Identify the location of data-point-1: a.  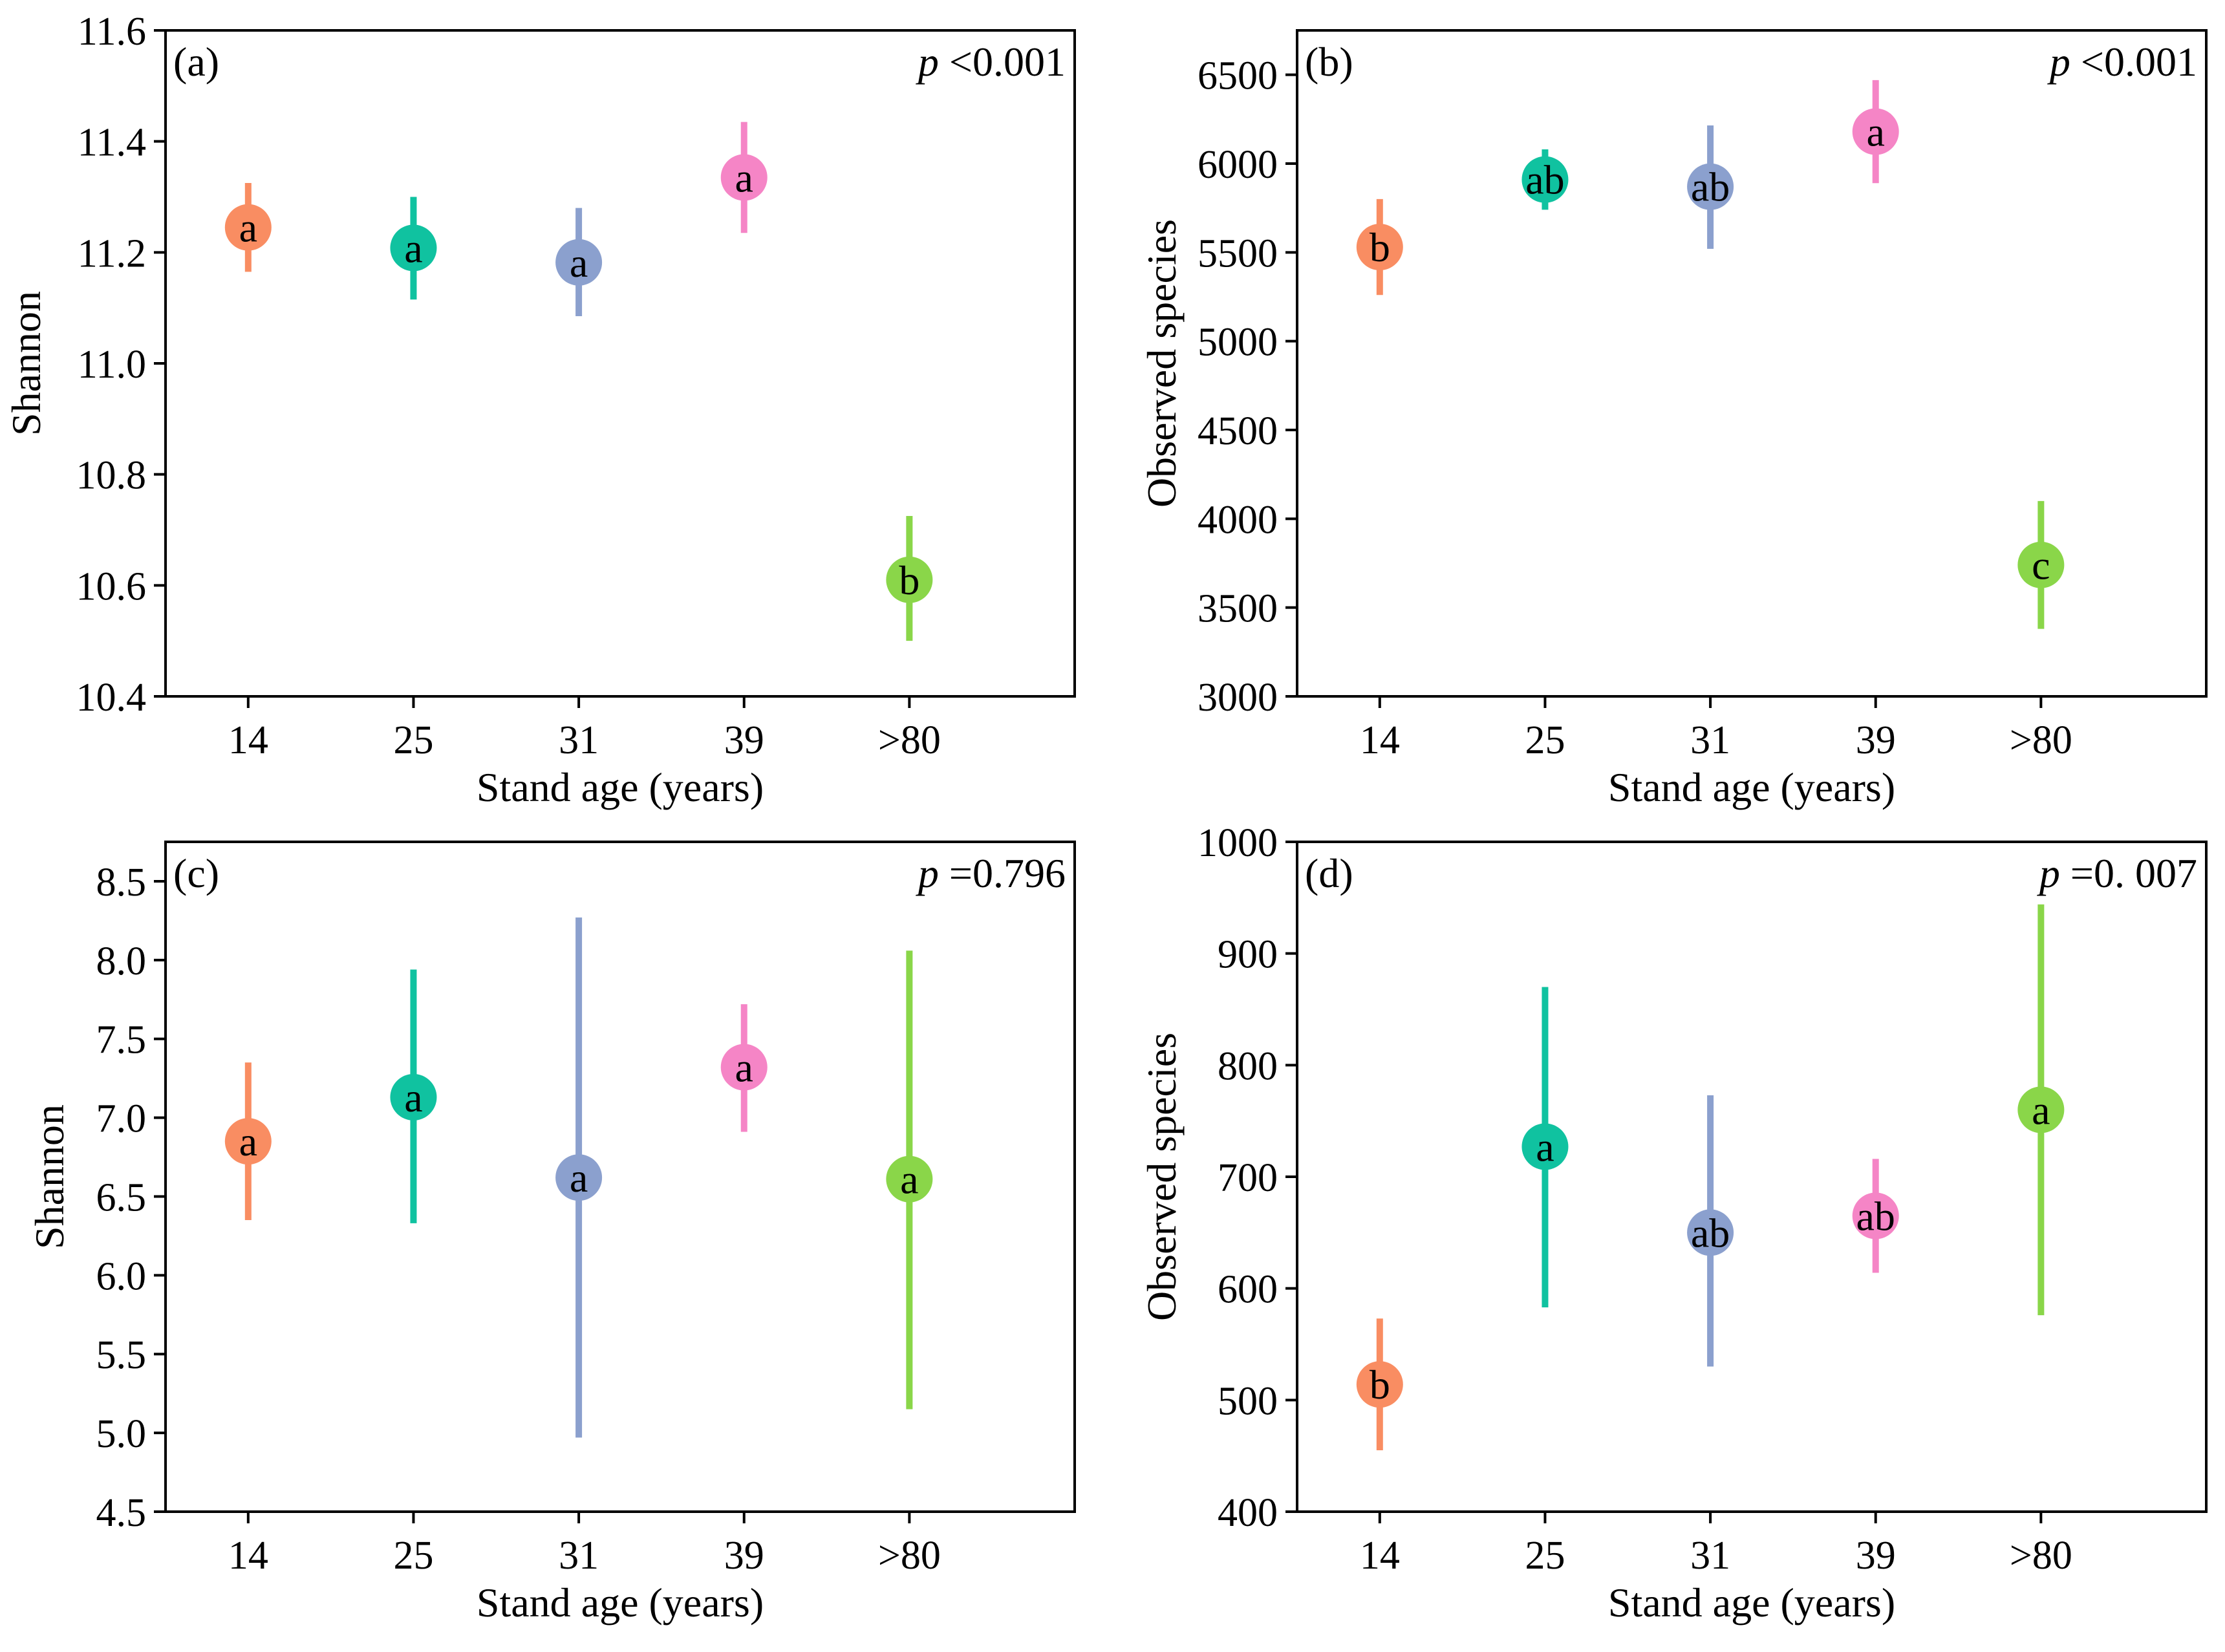
(248, 228).